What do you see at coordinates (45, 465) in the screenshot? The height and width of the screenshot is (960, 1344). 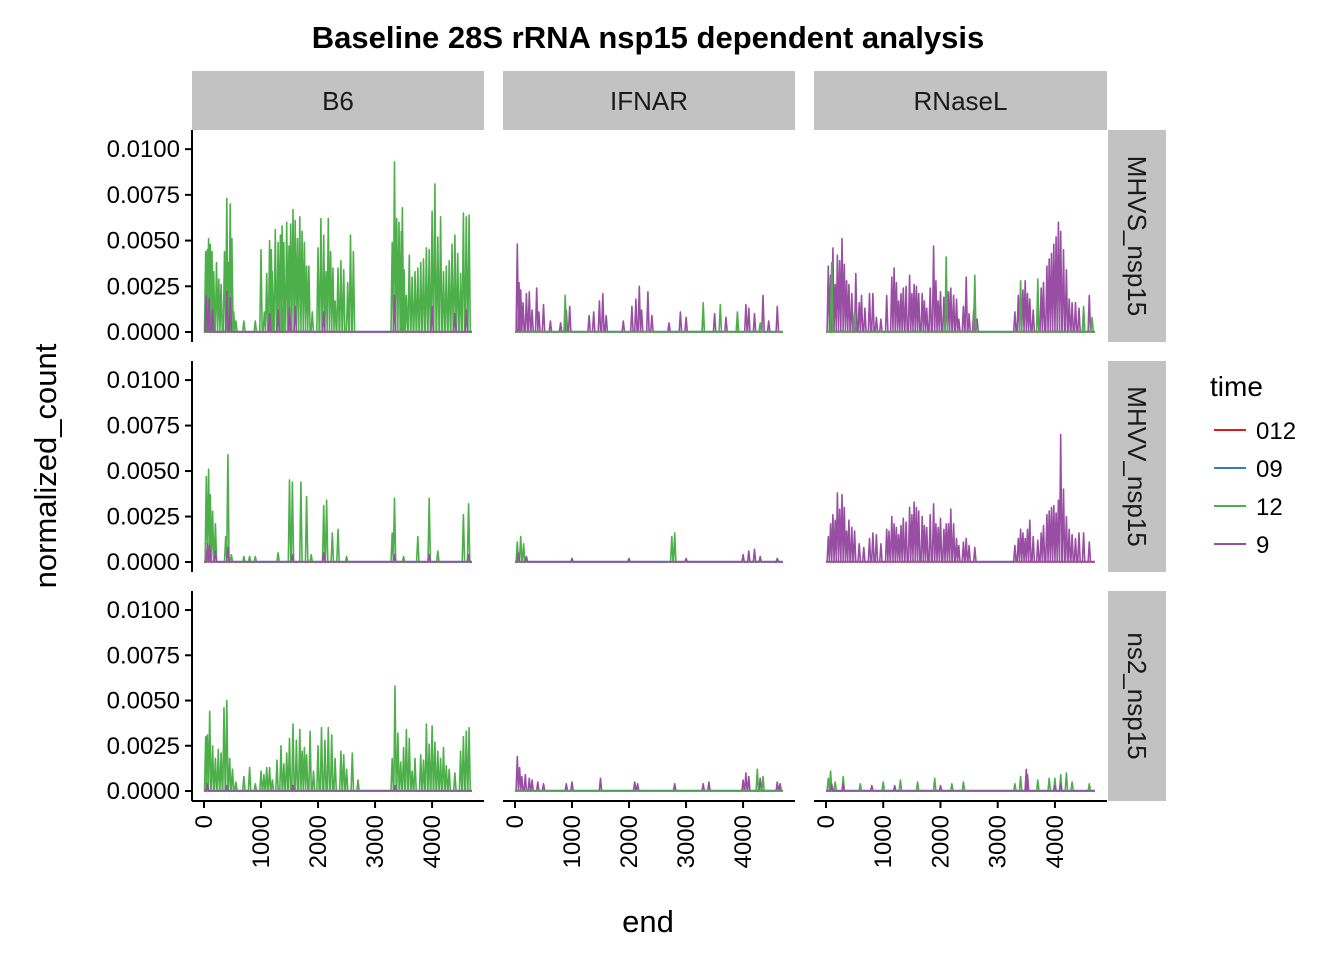 I see `y-axis-title: normalized_count` at bounding box center [45, 465].